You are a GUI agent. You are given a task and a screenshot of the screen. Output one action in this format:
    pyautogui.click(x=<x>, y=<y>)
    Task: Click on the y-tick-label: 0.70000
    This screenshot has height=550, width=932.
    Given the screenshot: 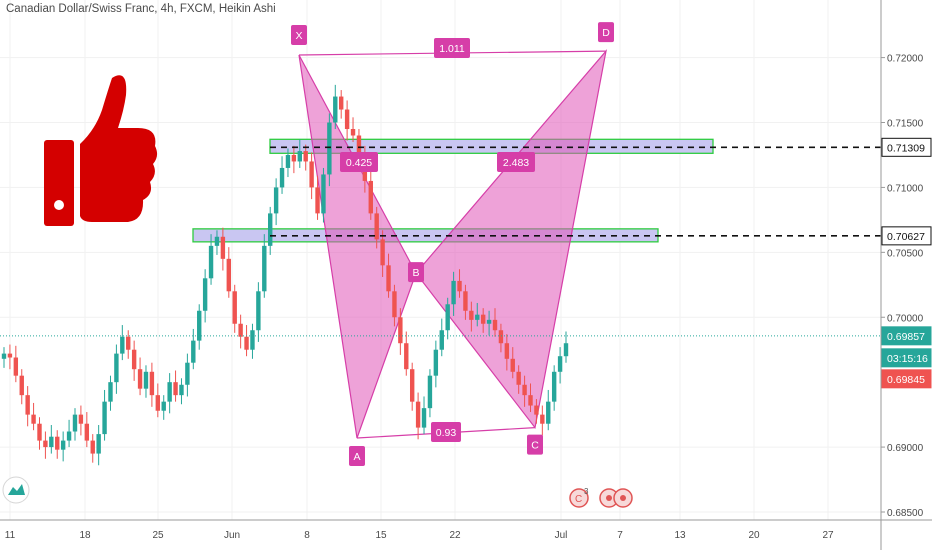 What is the action you would take?
    pyautogui.click(x=905, y=318)
    